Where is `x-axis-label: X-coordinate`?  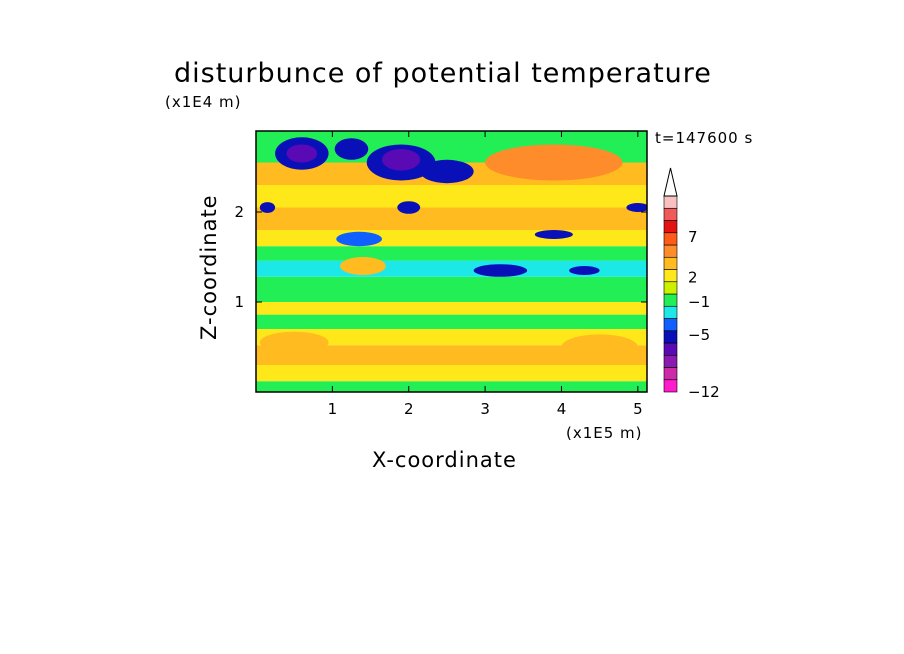 x-axis-label: X-coordinate is located at coordinates (444, 460).